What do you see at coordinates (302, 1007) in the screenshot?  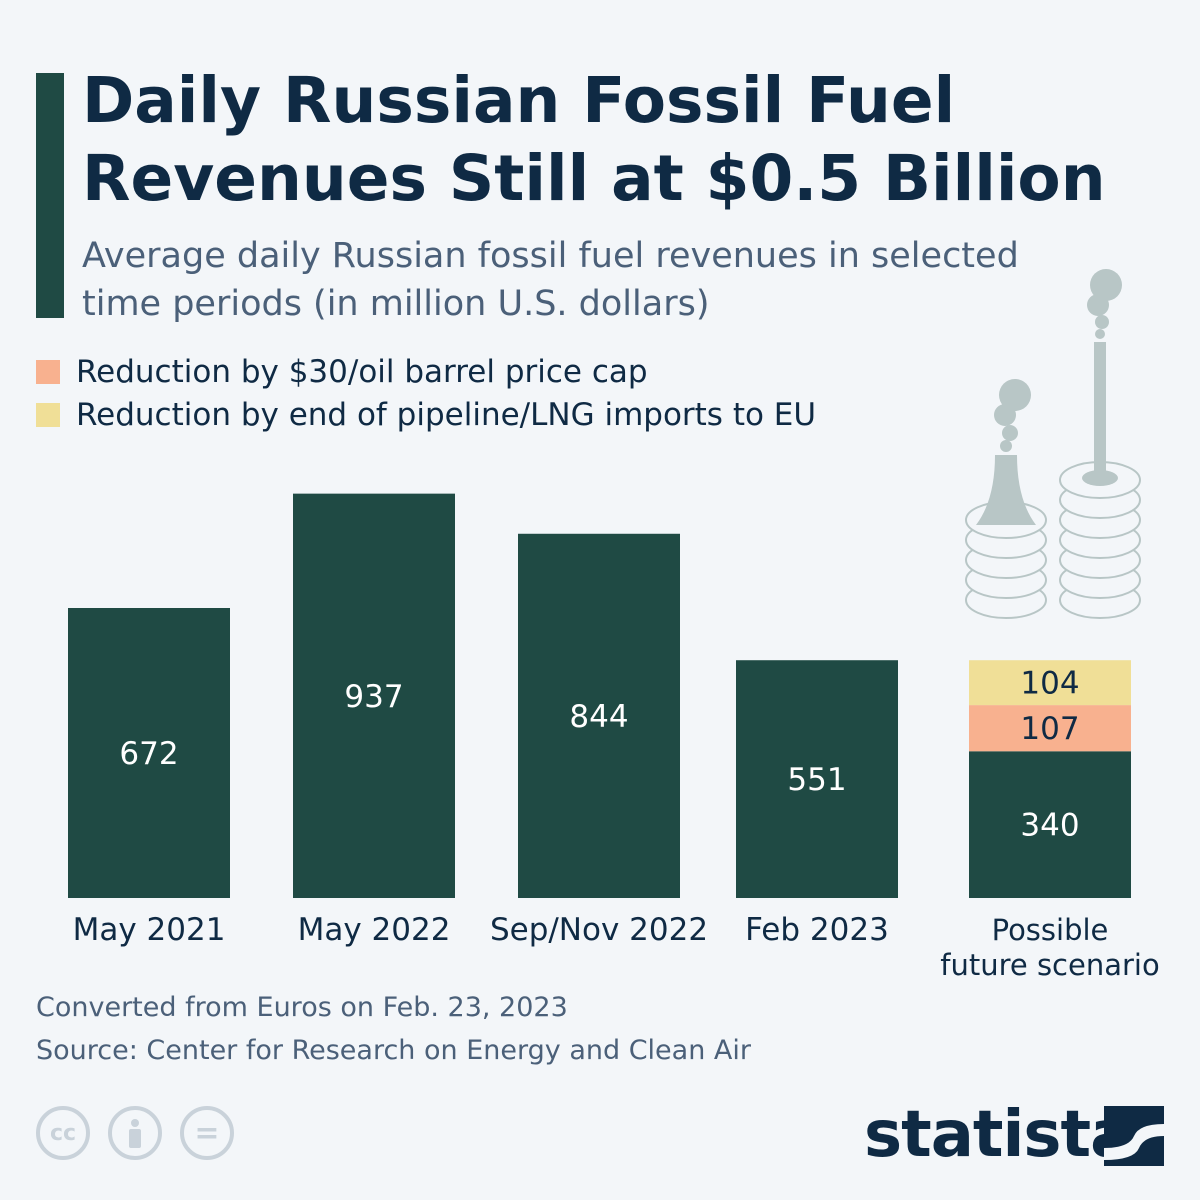 I see `footer-note: Converted from Euros on Feb. 23, 2023` at bounding box center [302, 1007].